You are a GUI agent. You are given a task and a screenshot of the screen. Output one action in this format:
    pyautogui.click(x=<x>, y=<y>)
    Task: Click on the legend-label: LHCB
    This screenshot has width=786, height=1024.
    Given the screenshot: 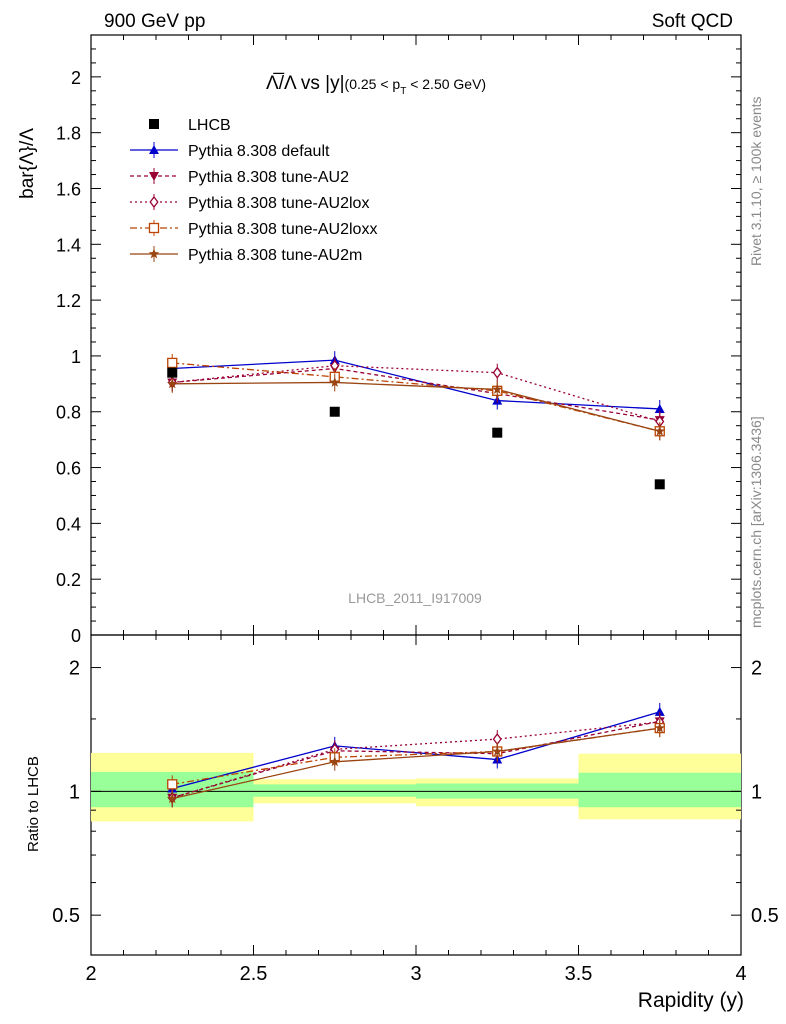 What is the action you would take?
    pyautogui.click(x=209, y=125)
    